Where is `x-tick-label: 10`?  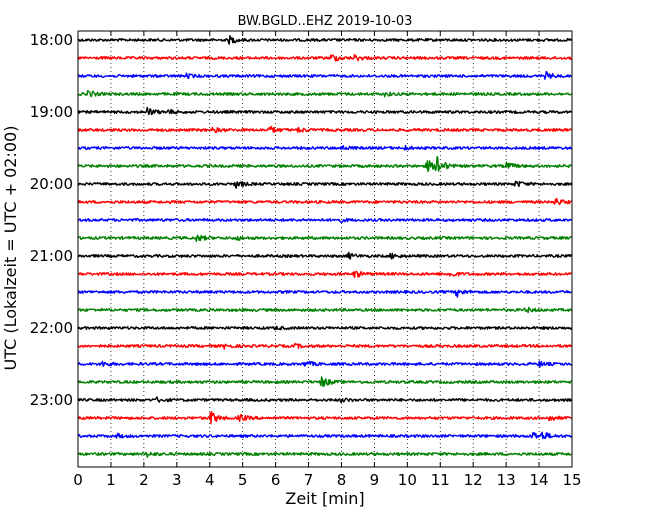
x-tick-label: 10 is located at coordinates (407, 480).